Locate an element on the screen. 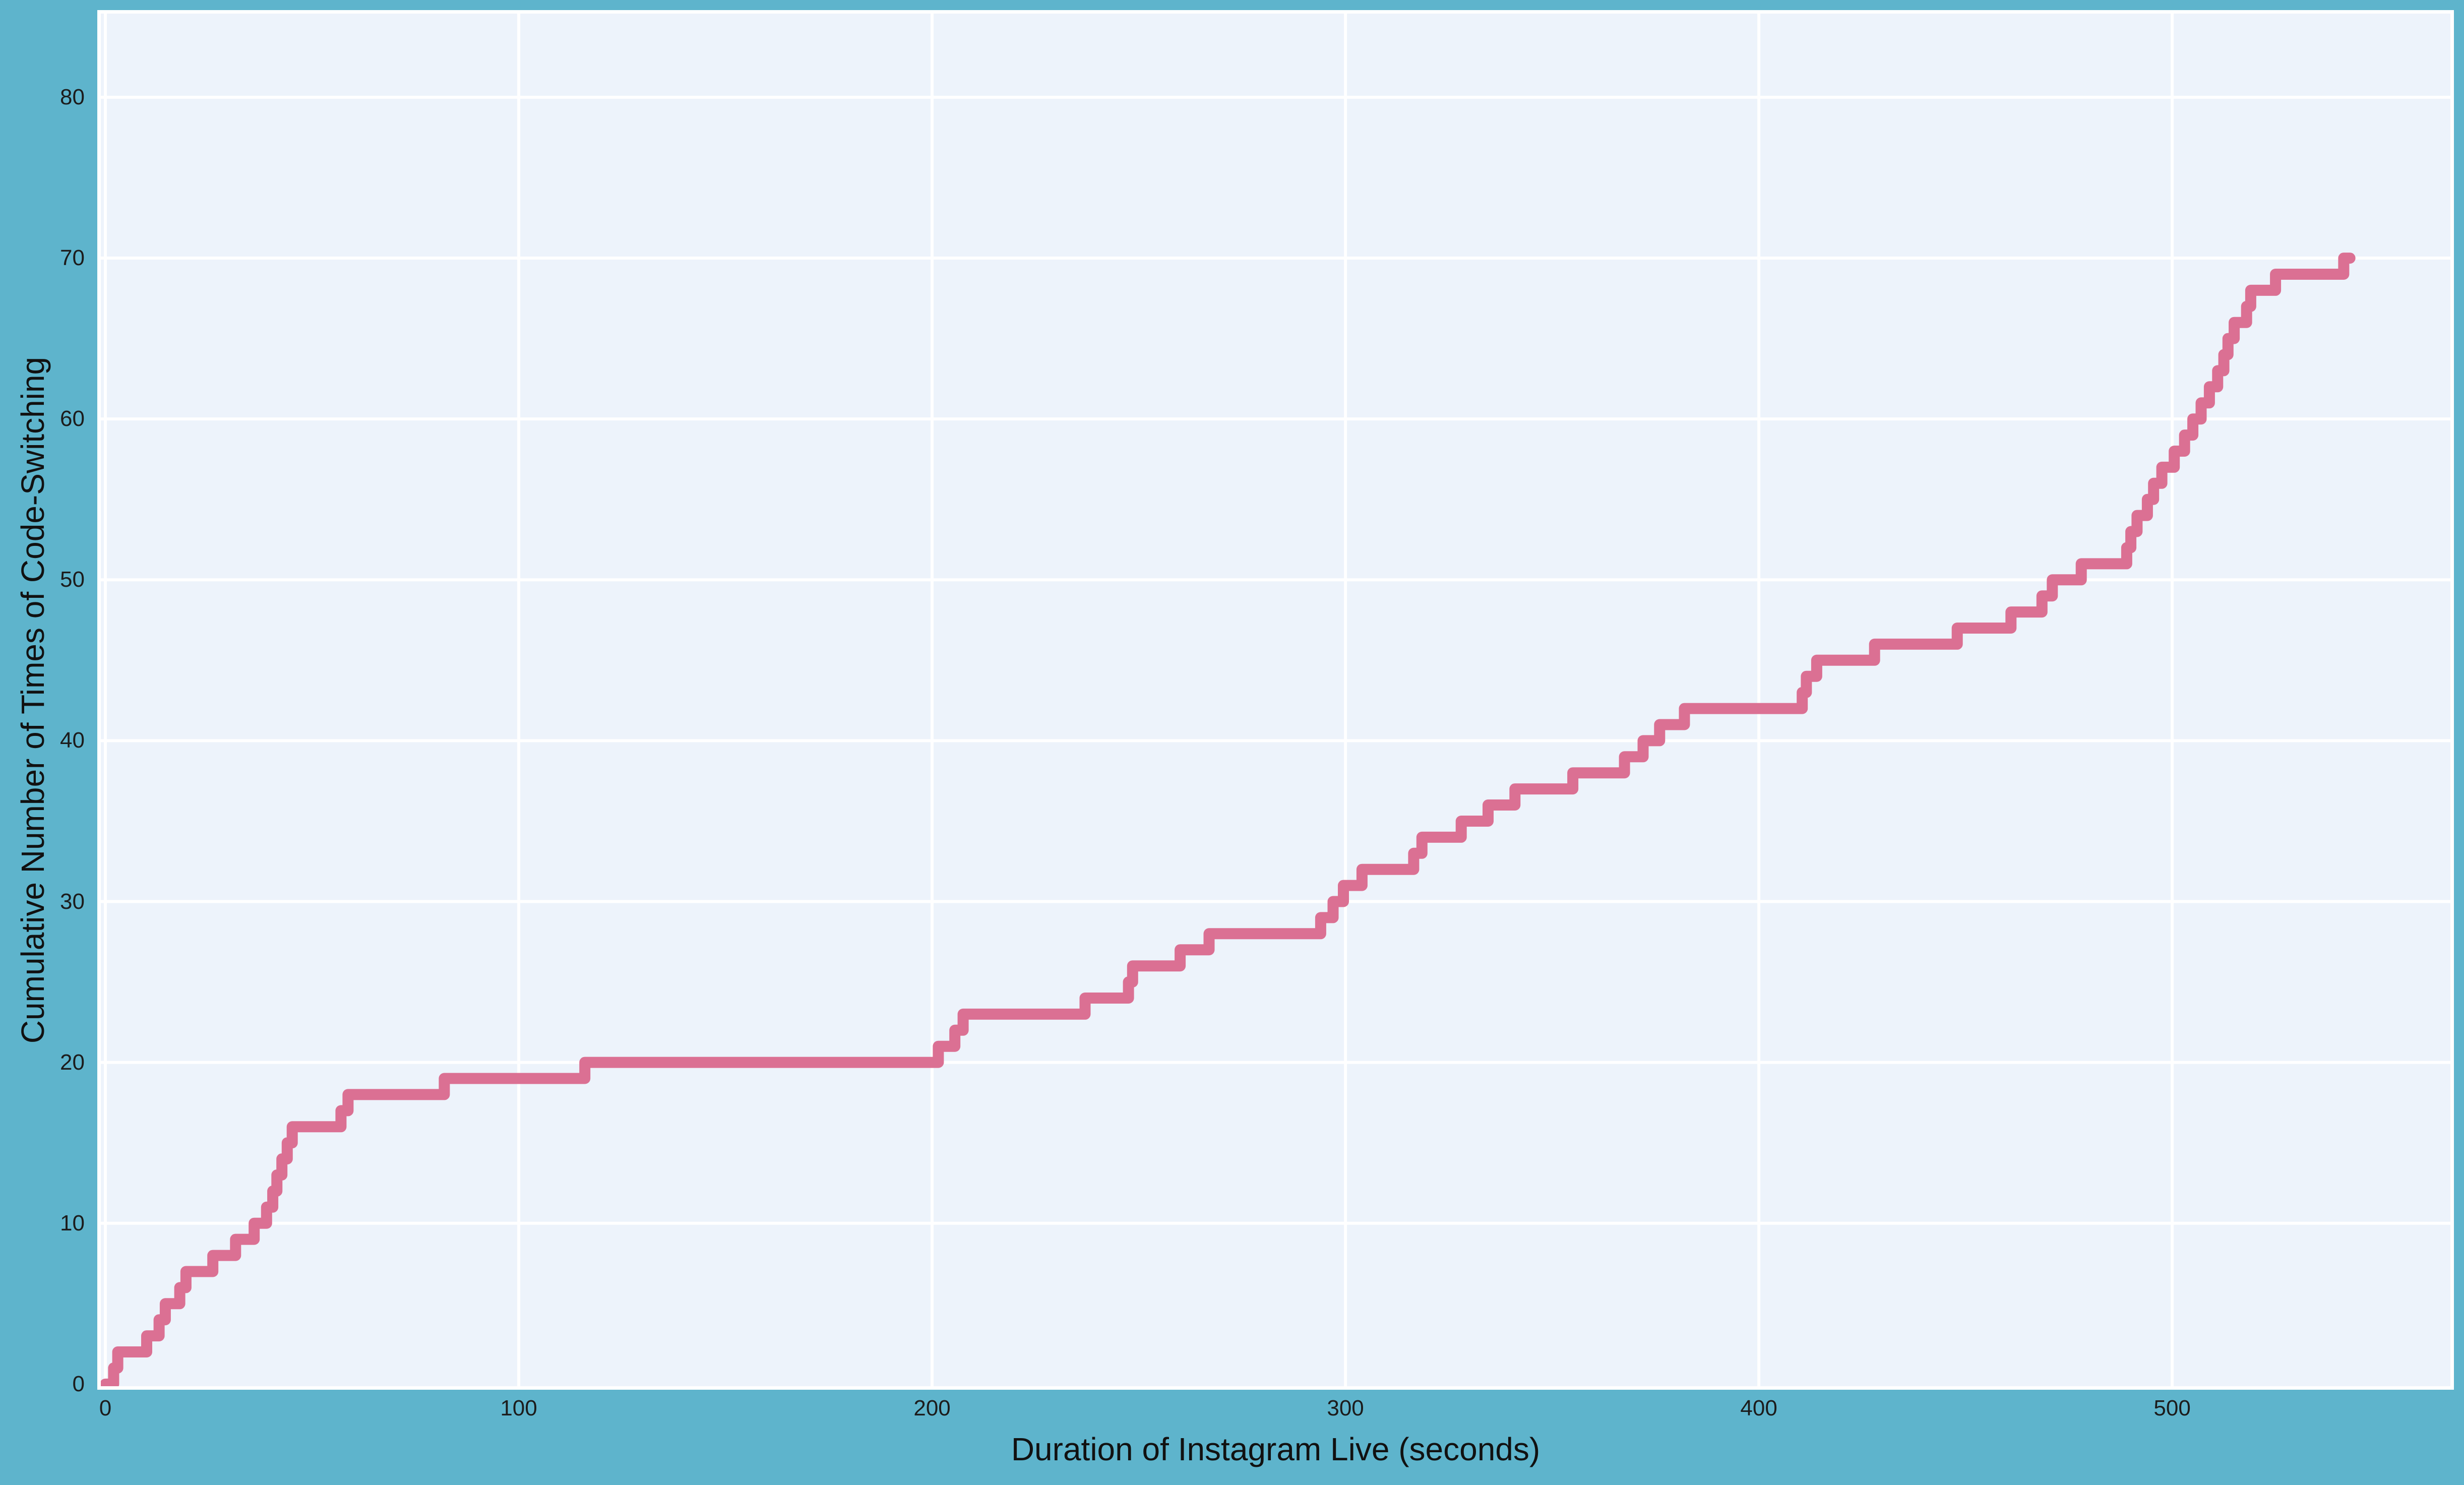 The width and height of the screenshot is (2464, 1485). y-tick-label-0: 0 is located at coordinates (78, 1383).